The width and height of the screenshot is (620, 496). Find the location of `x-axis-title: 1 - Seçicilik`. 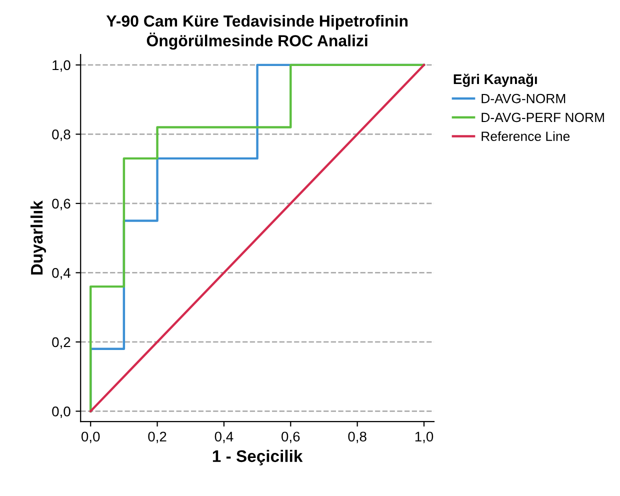

x-axis-title: 1 - Seçicilik is located at coordinates (257, 458).